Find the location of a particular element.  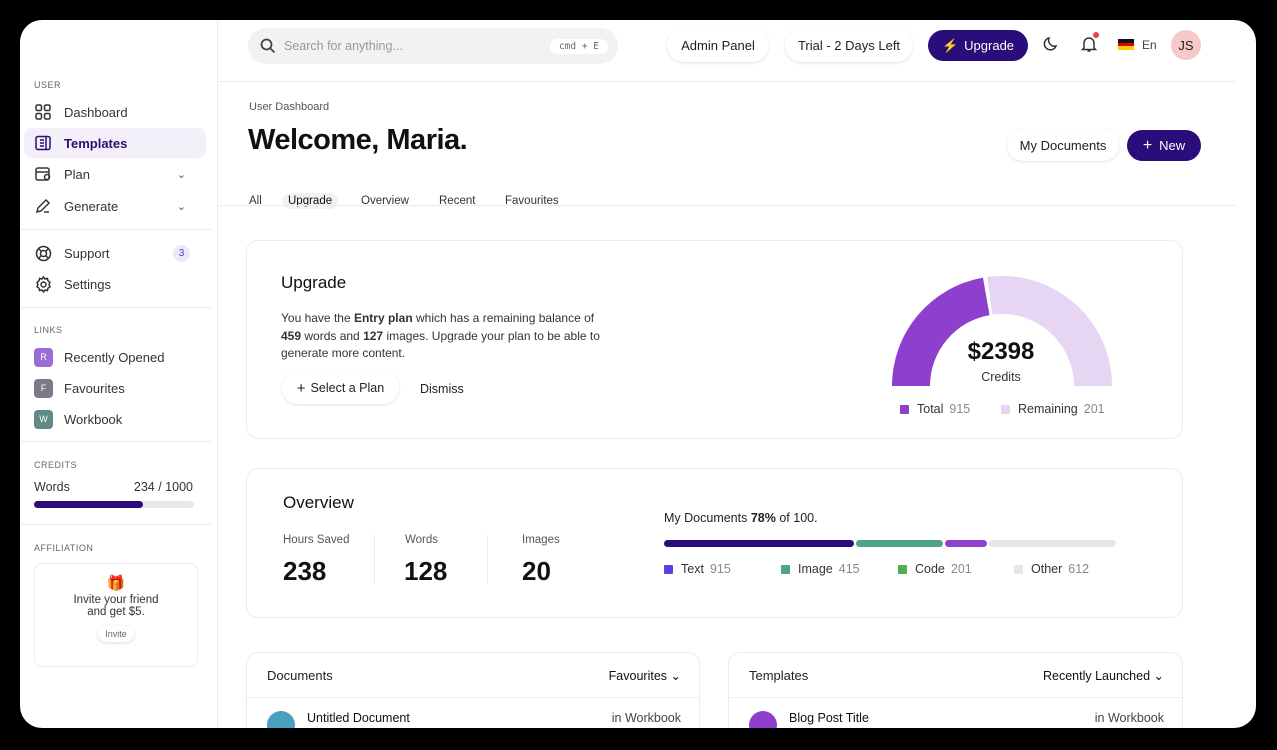

moon-icon is located at coordinates (1050, 43).